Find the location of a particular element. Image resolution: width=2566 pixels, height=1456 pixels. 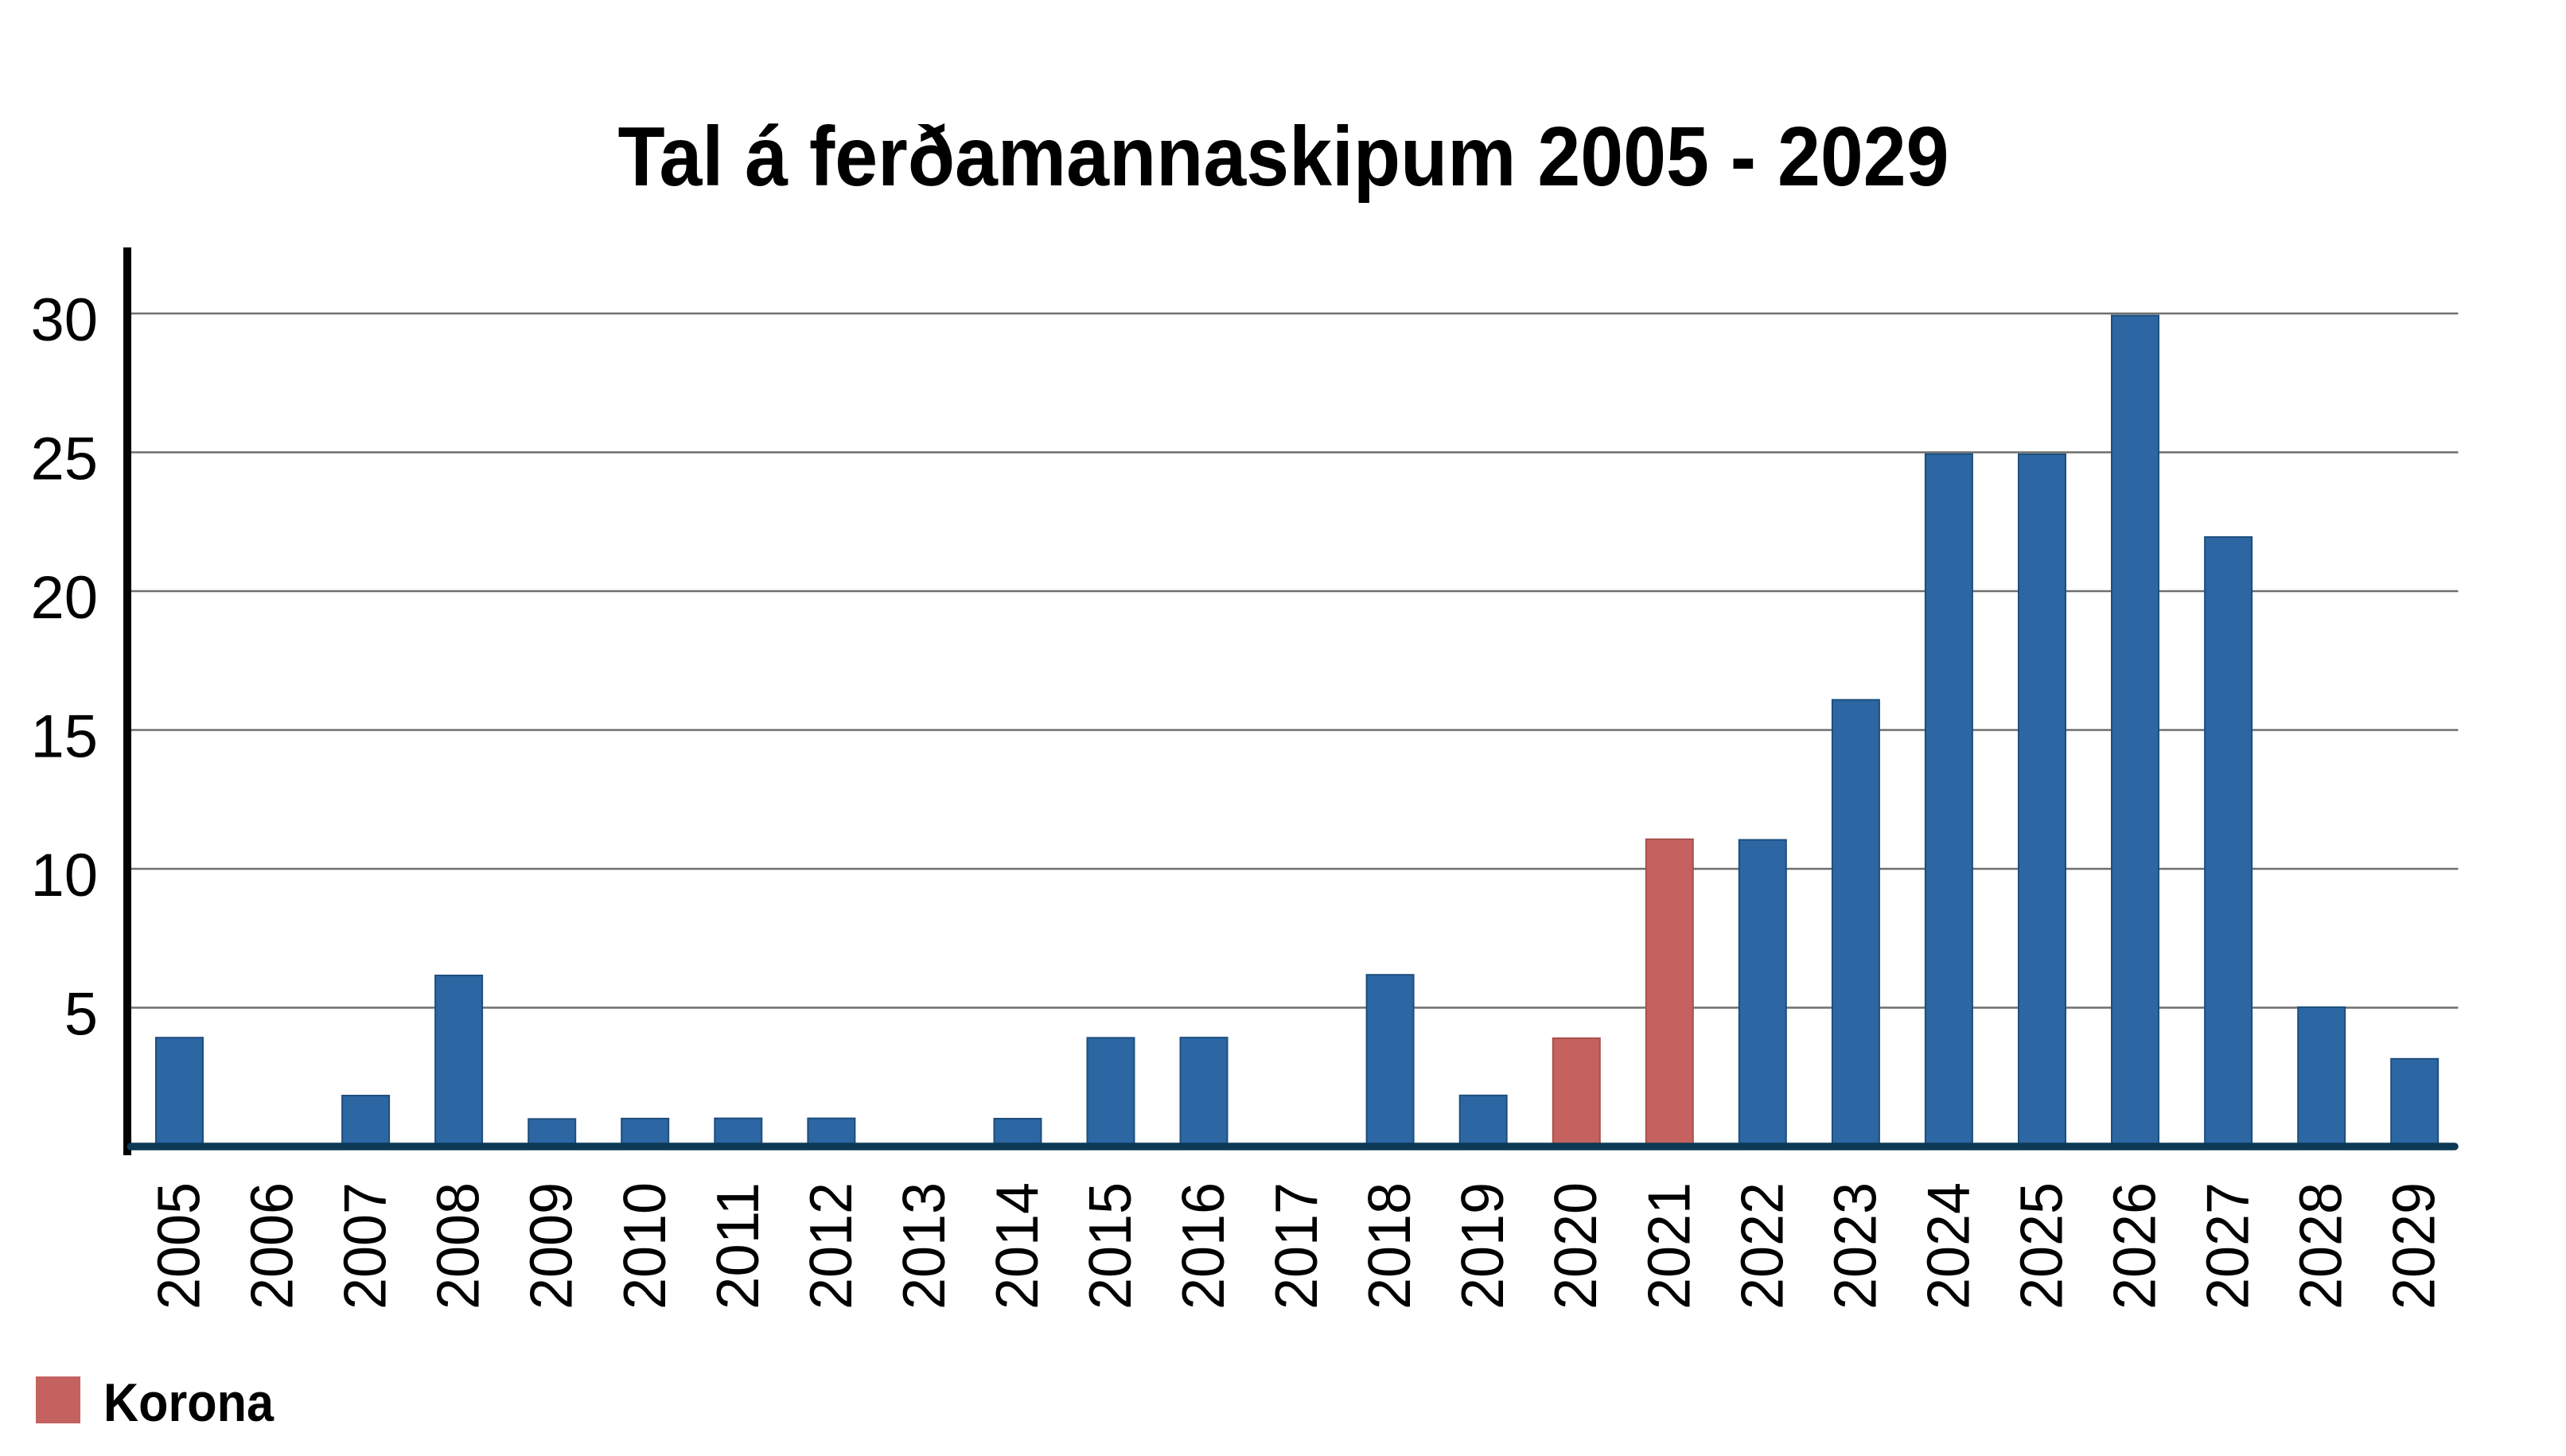

svg-text: 2014 is located at coordinates (1017, 1246).